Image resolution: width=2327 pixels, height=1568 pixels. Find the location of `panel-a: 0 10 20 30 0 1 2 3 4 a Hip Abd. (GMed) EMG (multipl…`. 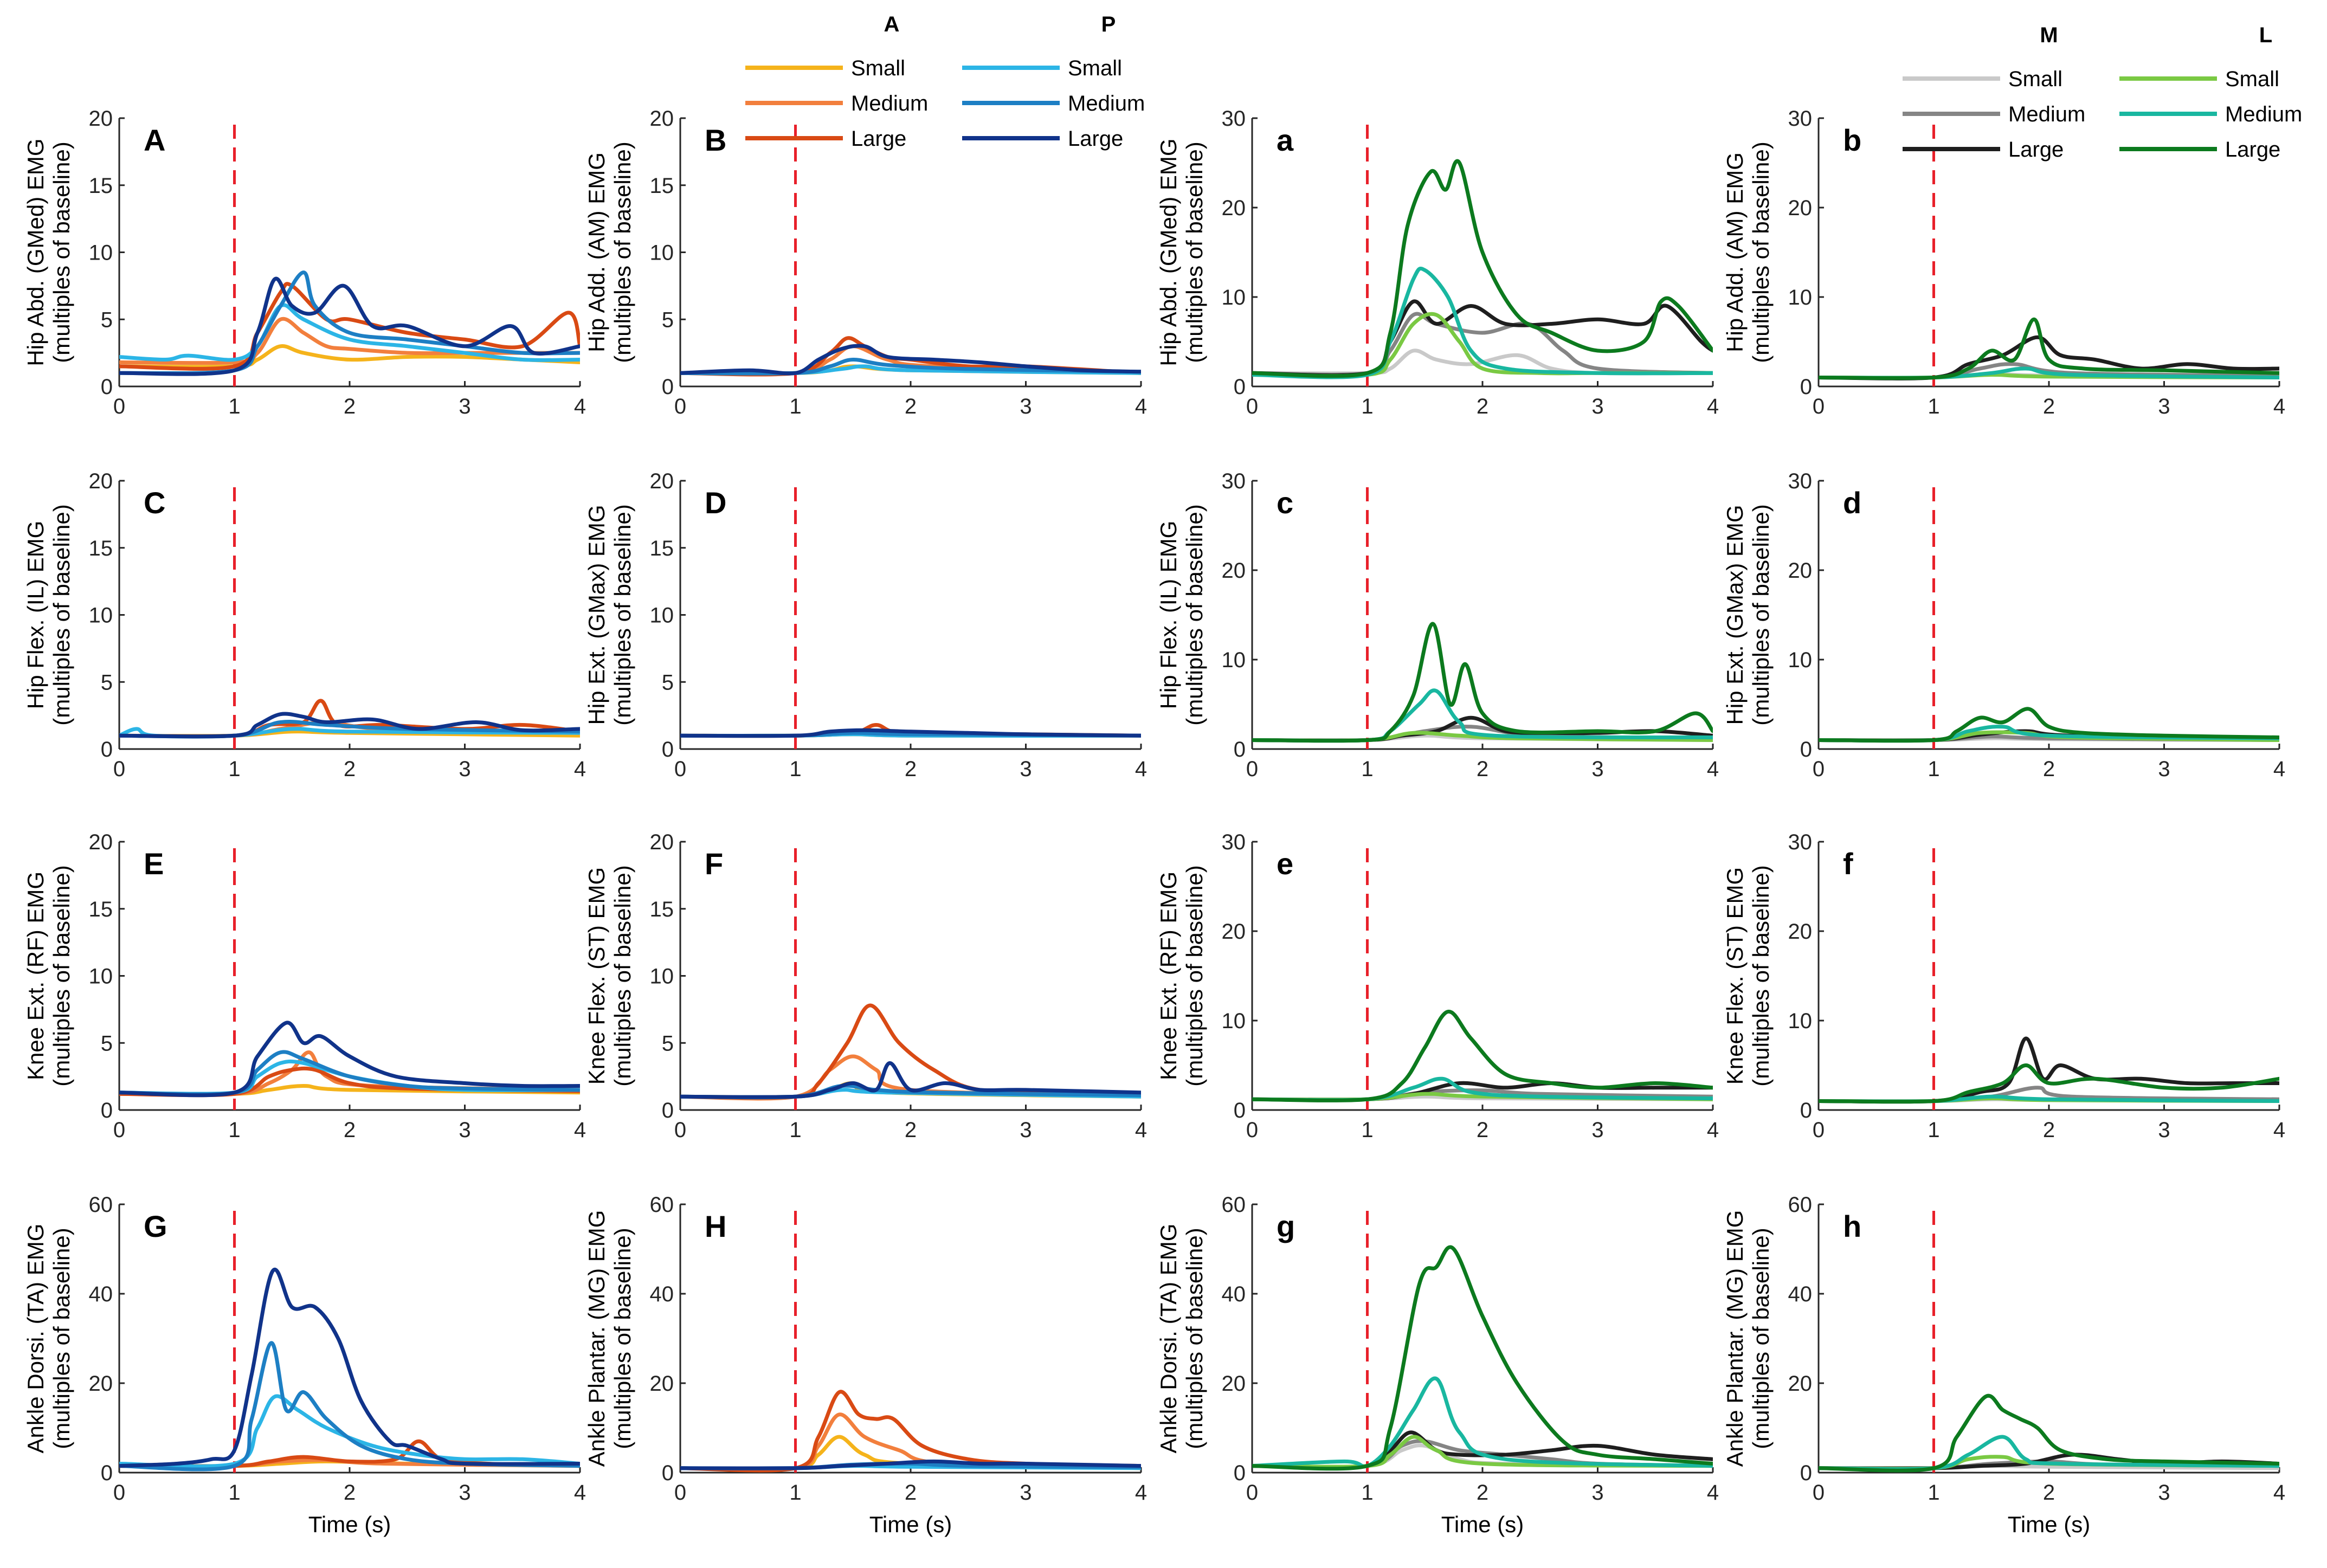

panel-a: 0 10 20 30 0 1 2 3 4 a Hip Abd. (GMed) EMG (multipl… is located at coordinates (1438, 262).